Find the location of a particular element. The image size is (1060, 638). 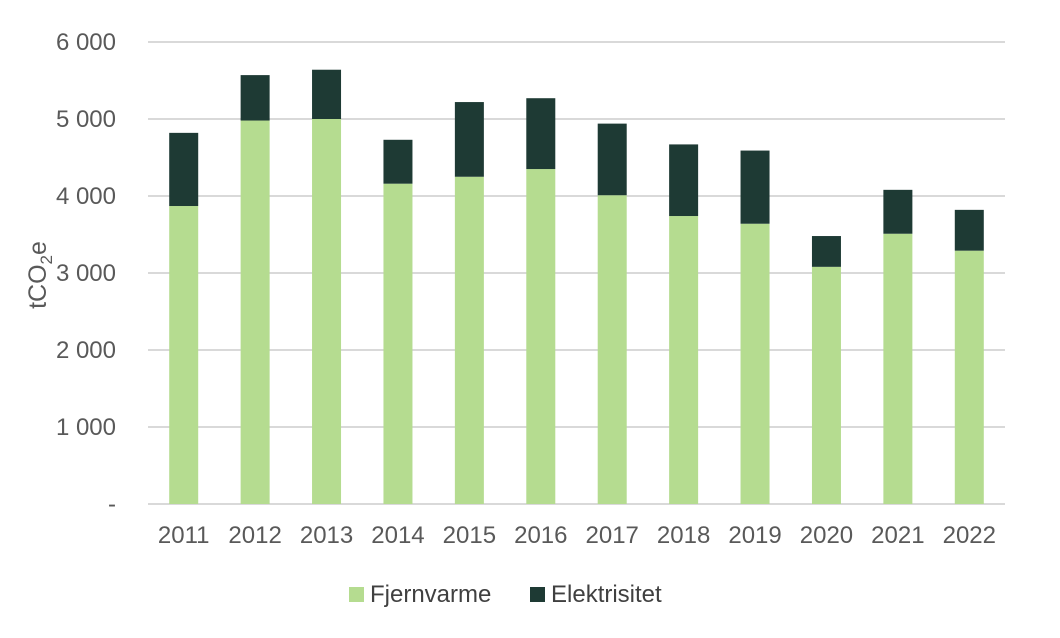

bar-fjernvarme-2018 is located at coordinates (684, 360).